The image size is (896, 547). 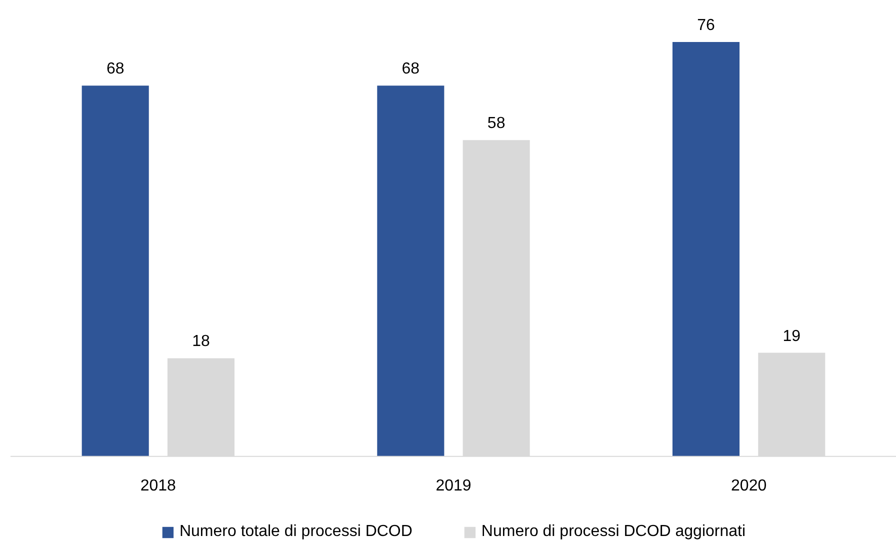 I want to click on x-tick-label: 2018, so click(x=158, y=485).